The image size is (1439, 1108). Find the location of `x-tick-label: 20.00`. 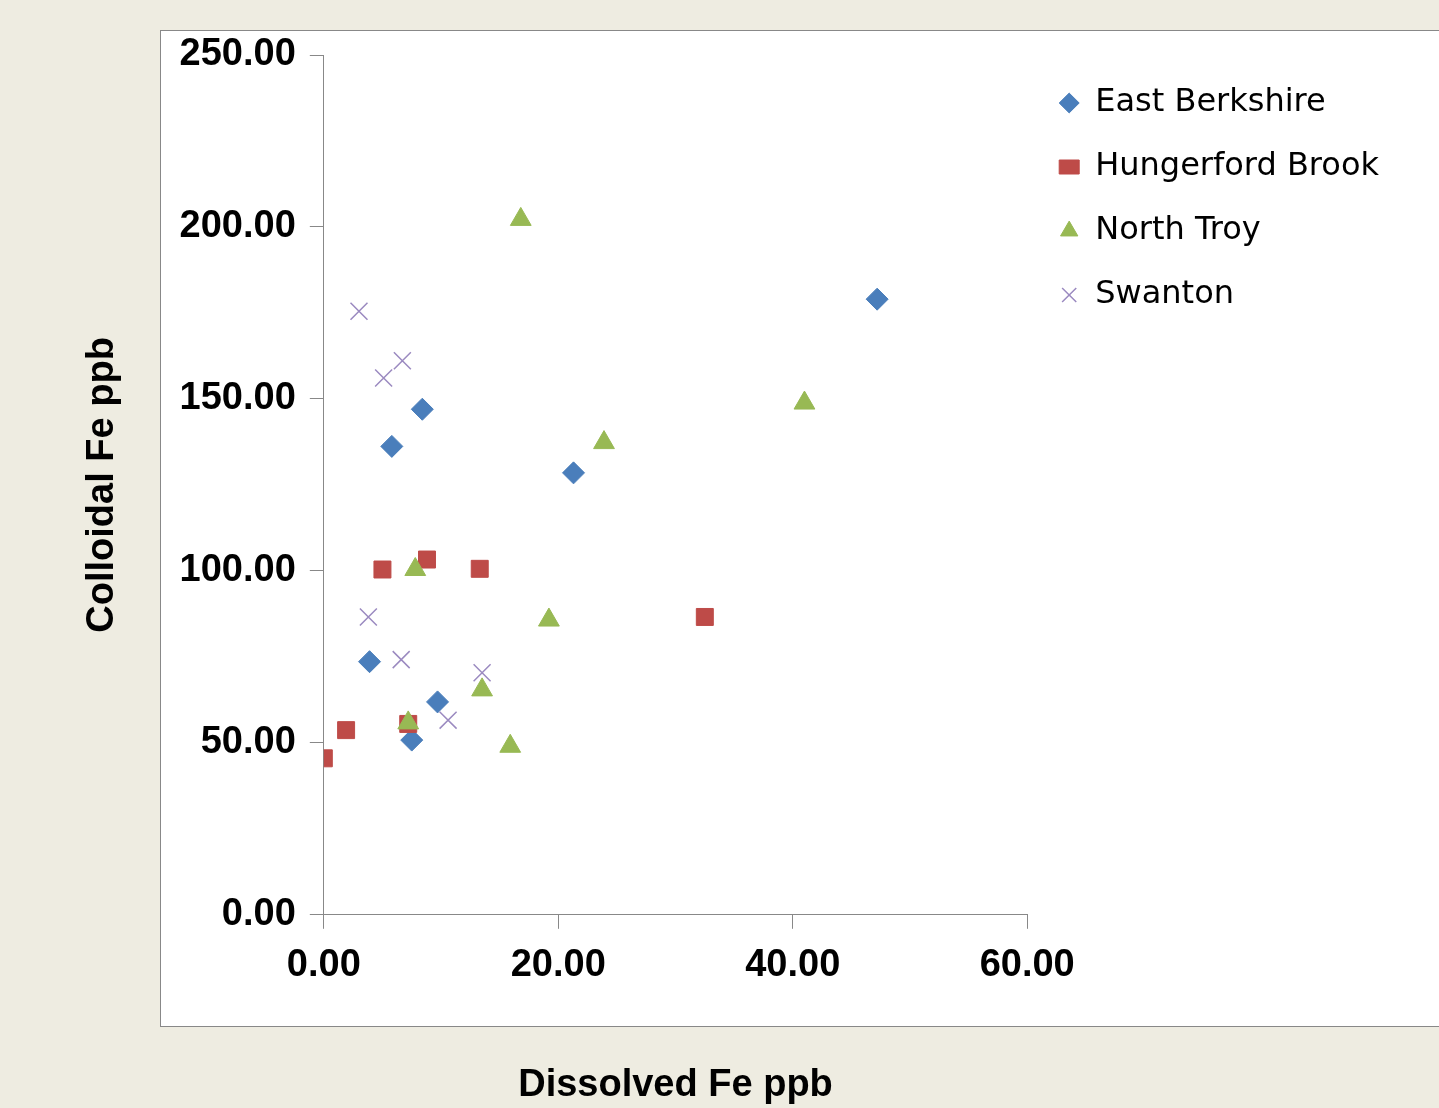

x-tick-label: 20.00 is located at coordinates (558, 963).